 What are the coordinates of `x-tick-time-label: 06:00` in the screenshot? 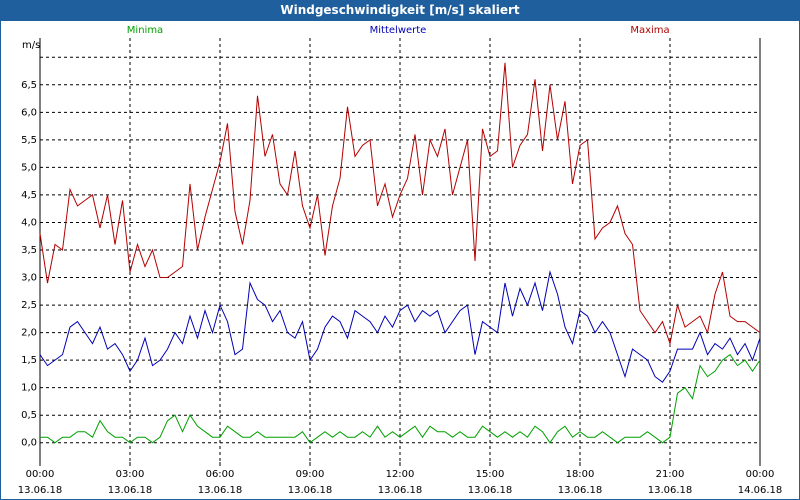 It's located at (220, 474).